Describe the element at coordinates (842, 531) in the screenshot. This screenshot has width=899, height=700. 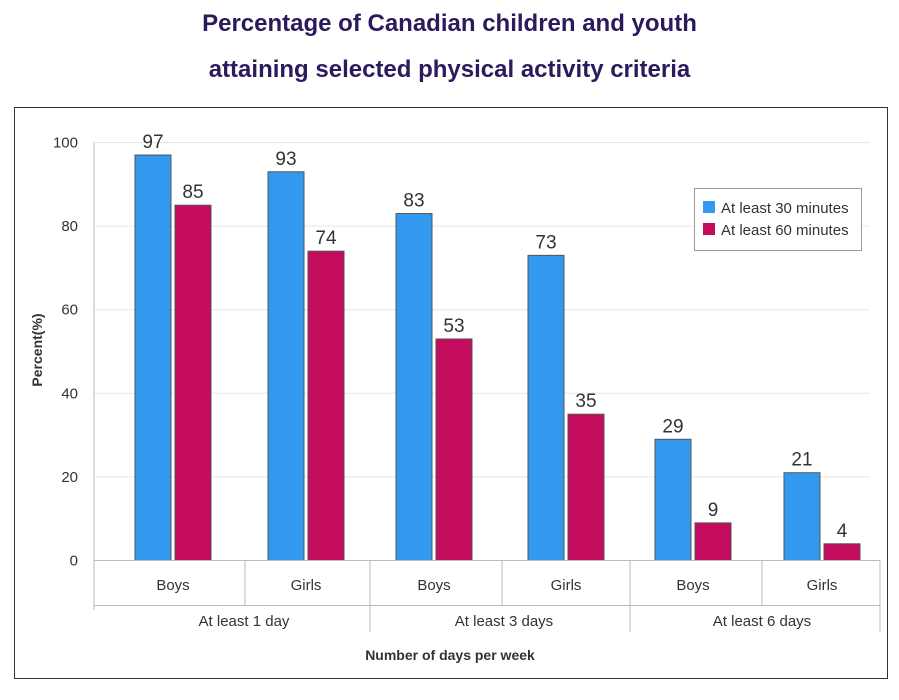
I see `data-label: 4` at that location.